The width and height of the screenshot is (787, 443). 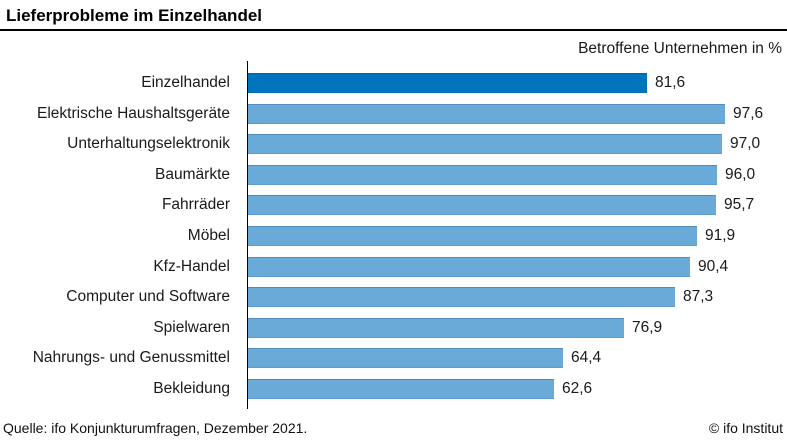 I want to click on category-label: Bekleidung, so click(x=191, y=388).